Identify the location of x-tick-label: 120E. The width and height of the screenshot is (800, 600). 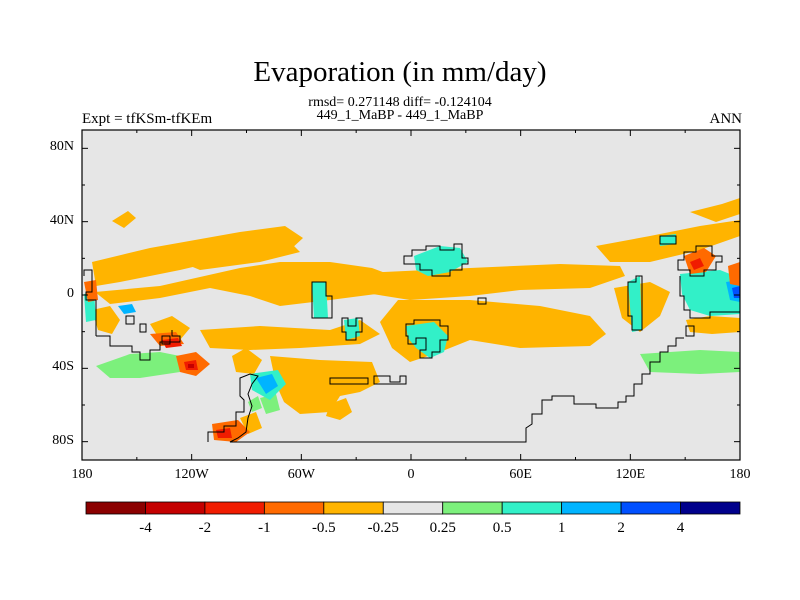
(630, 474).